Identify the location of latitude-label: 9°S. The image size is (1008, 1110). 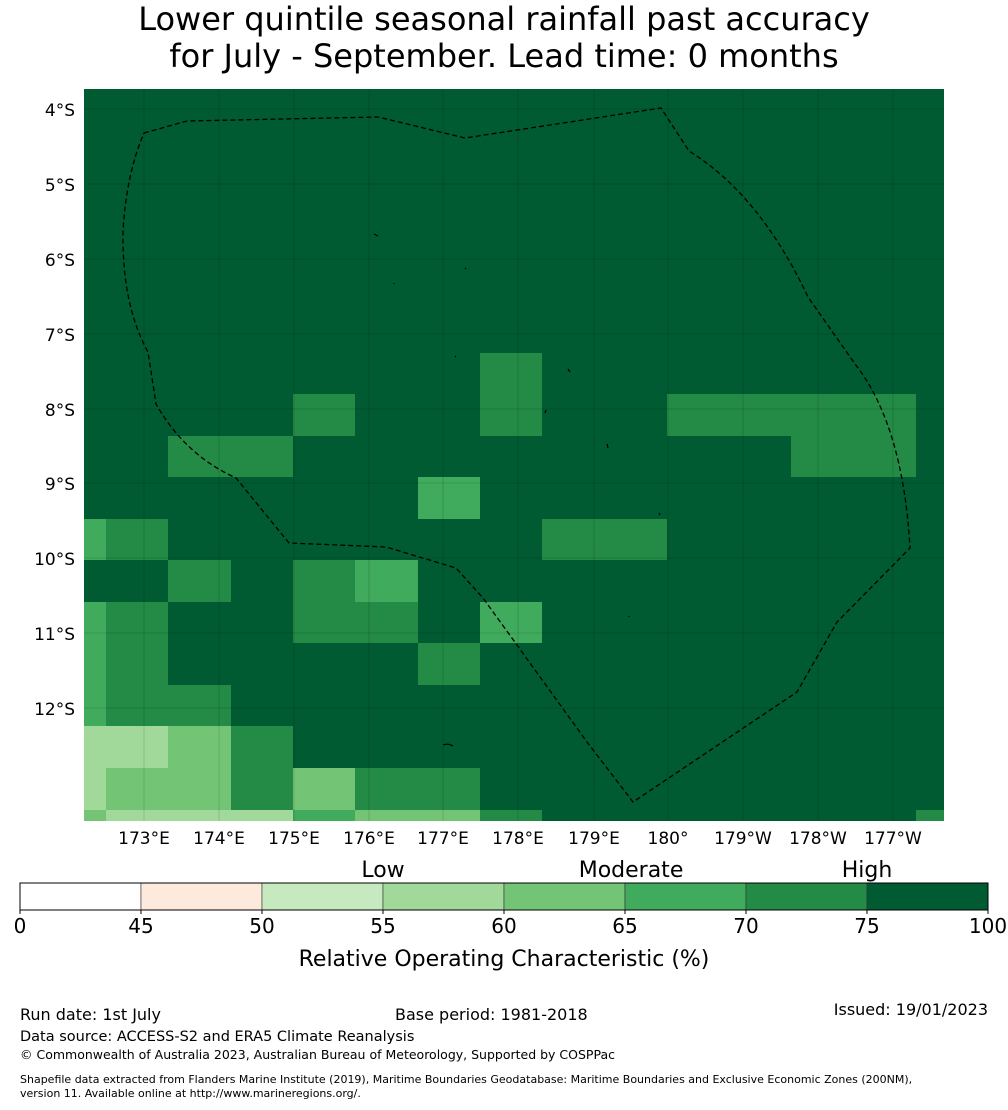
(60, 485).